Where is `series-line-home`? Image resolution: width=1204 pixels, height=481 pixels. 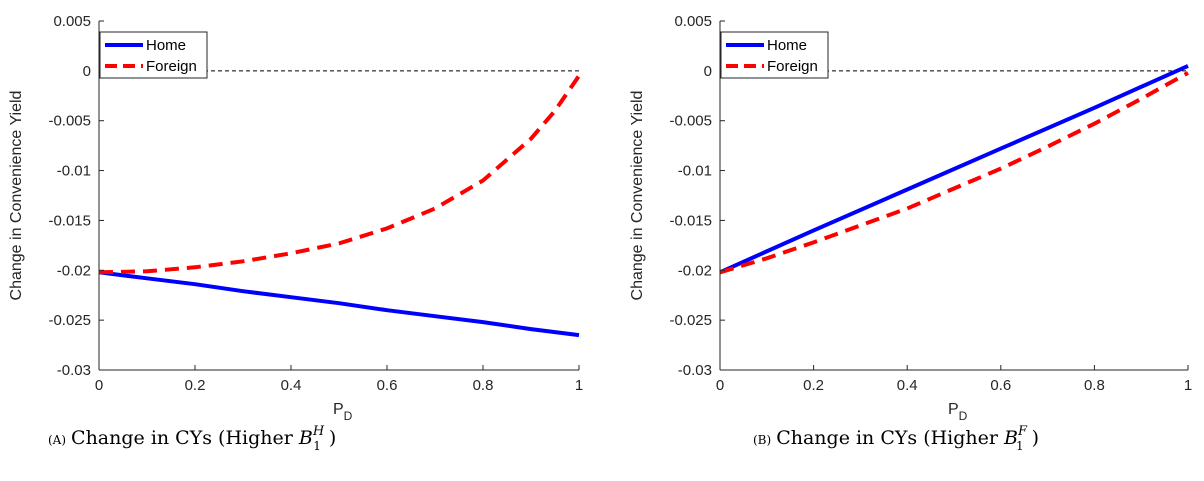 series-line-home is located at coordinates (339, 304).